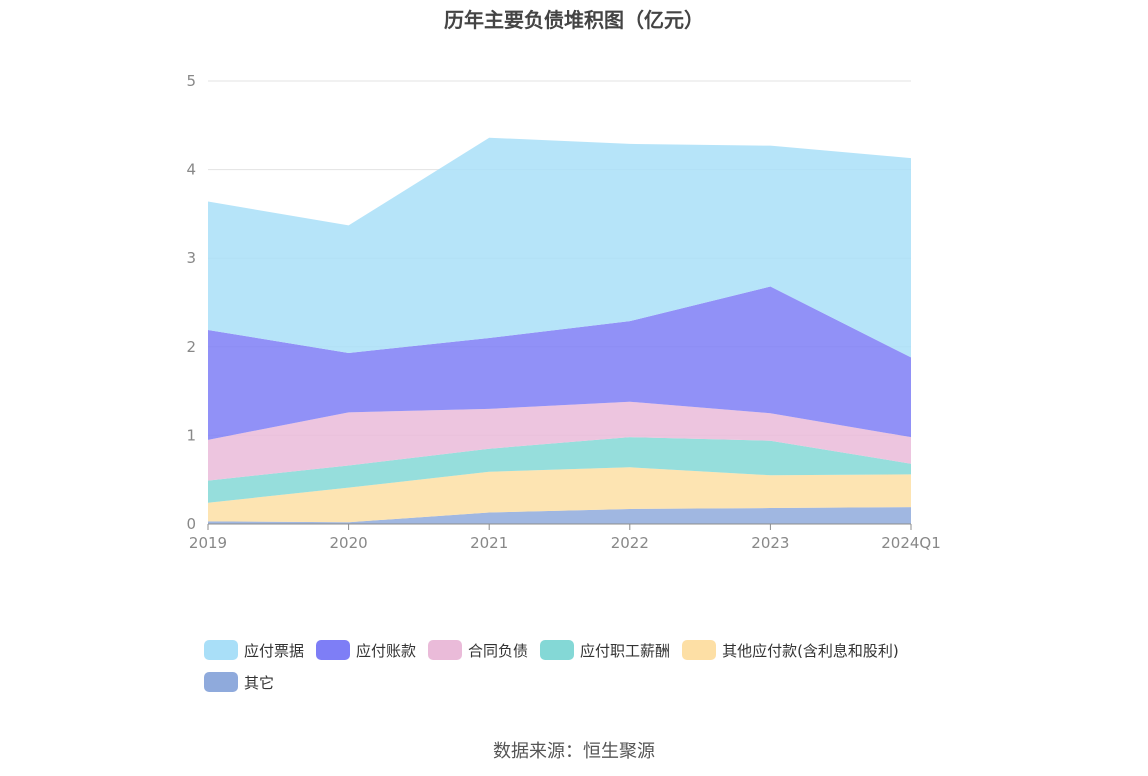 This screenshot has width=1148, height=776. I want to click on legend-item: 应付票据, so click(254, 650).